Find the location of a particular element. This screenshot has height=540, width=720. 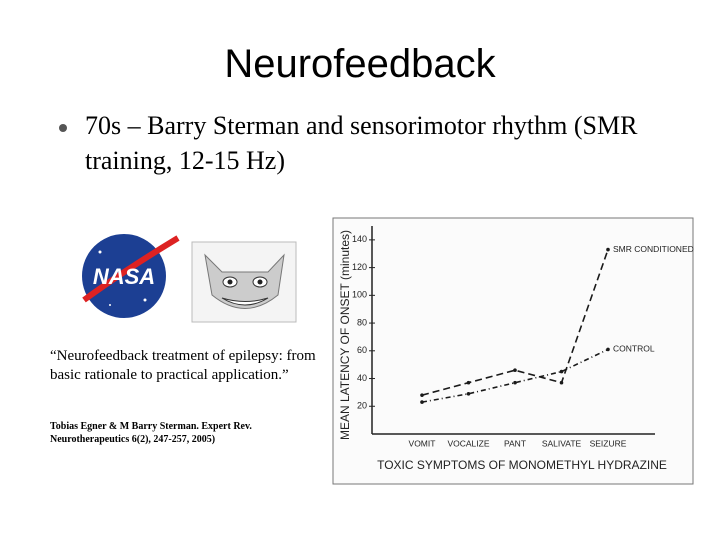

slide-title: Neurofeedback is located at coordinates (360, 64).